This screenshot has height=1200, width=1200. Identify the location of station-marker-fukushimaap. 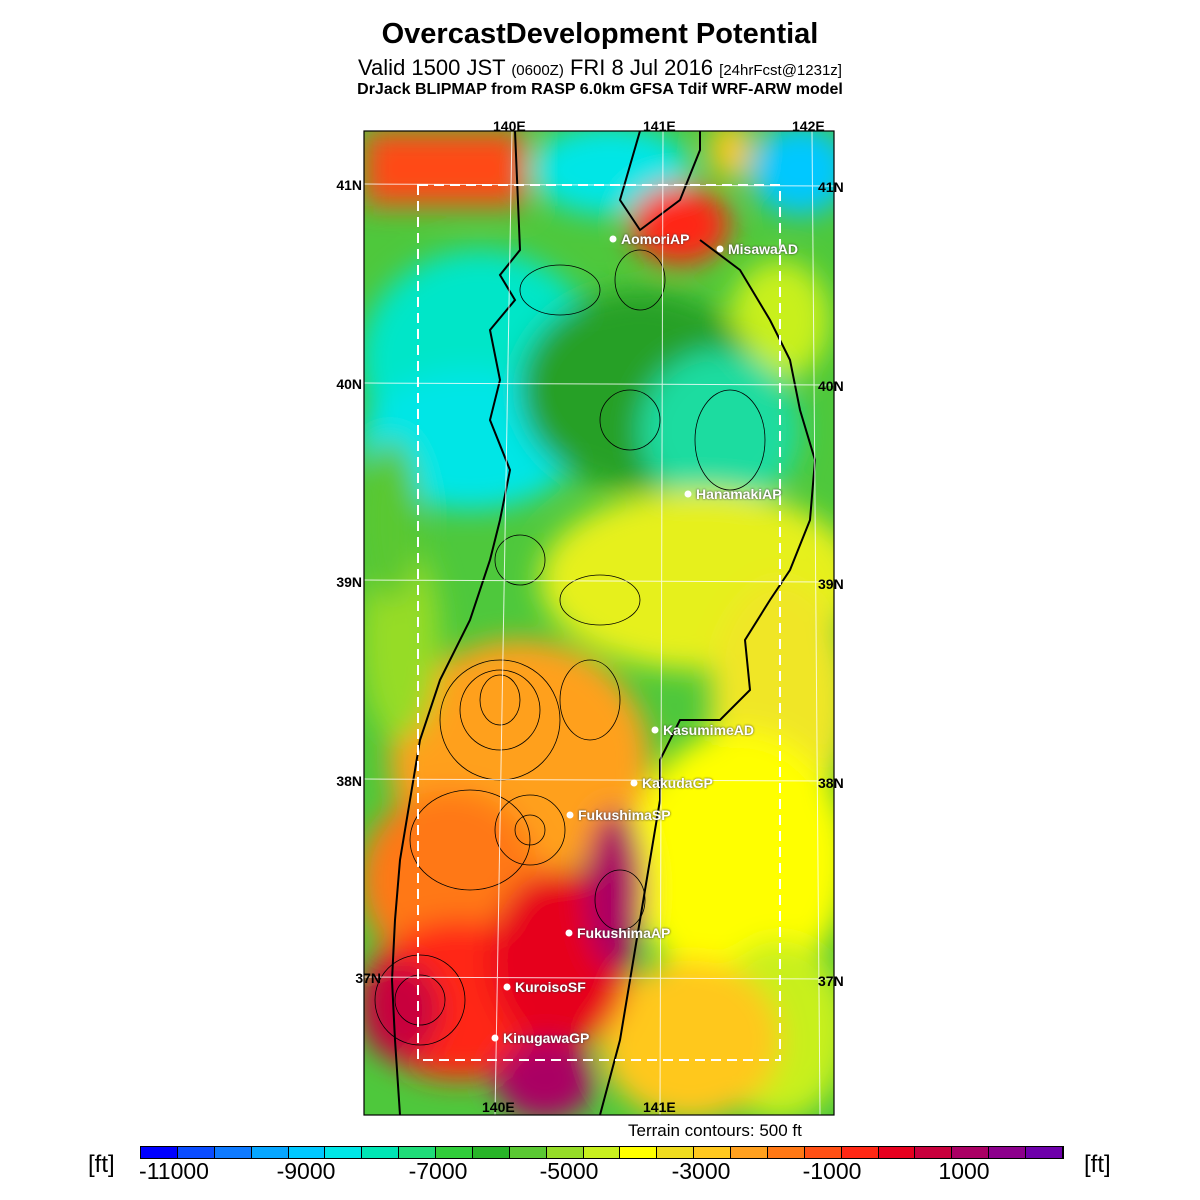
(569, 933).